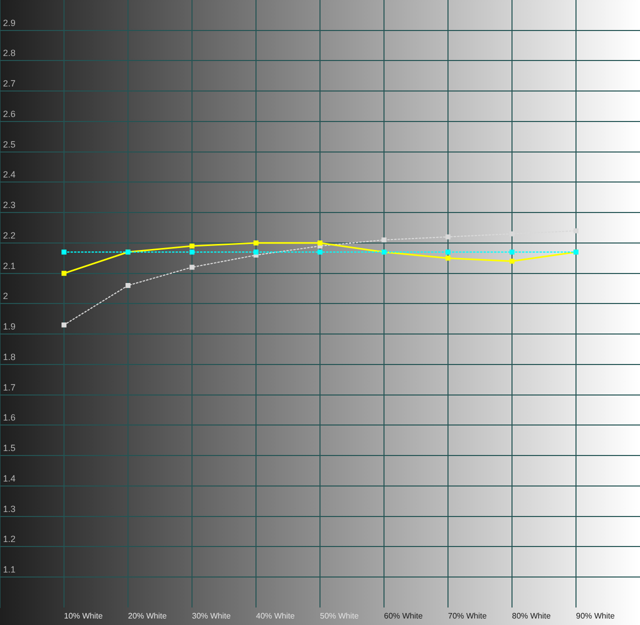 This screenshot has height=625, width=640. I want to click on y-tick-label: 2.2, so click(9, 235).